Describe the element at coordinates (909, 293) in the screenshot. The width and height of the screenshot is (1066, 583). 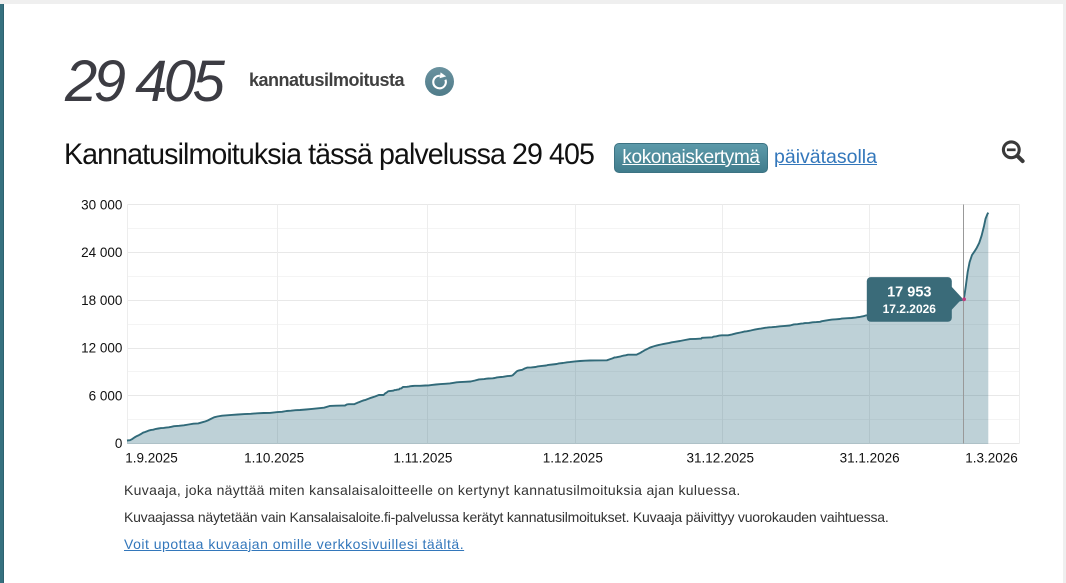
I see `svg-text: 17 953` at that location.